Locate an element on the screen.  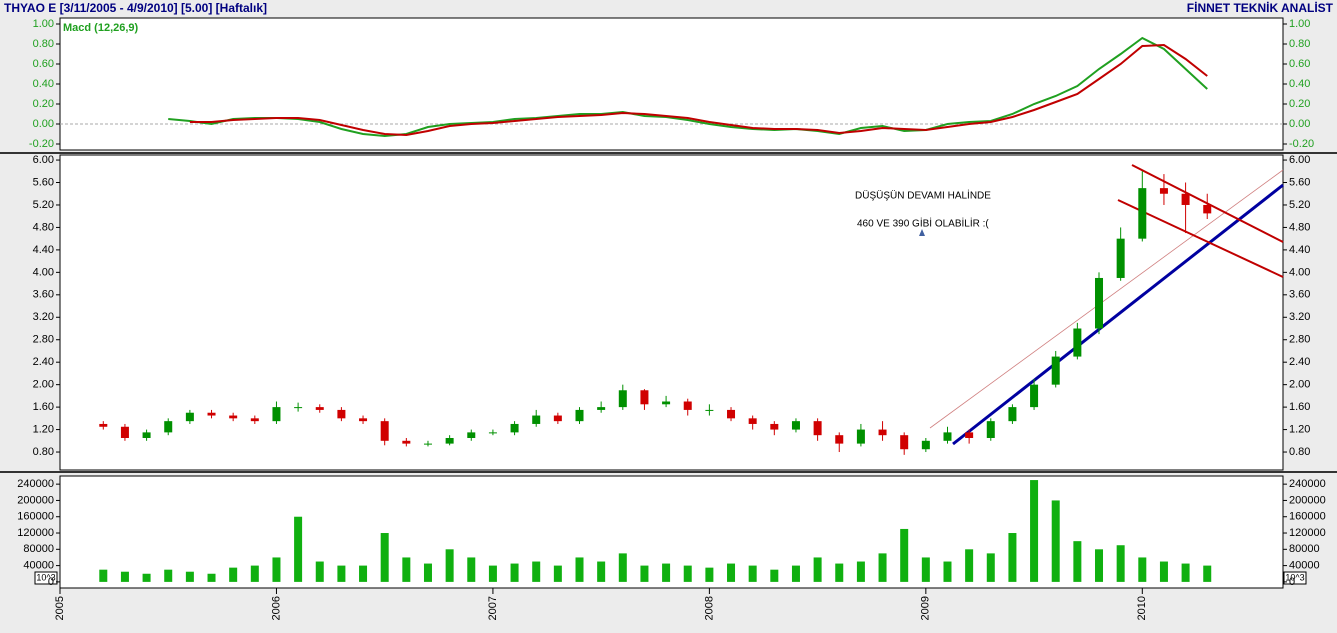
y-tick-label: 4.40 is located at coordinates (1299, 250).